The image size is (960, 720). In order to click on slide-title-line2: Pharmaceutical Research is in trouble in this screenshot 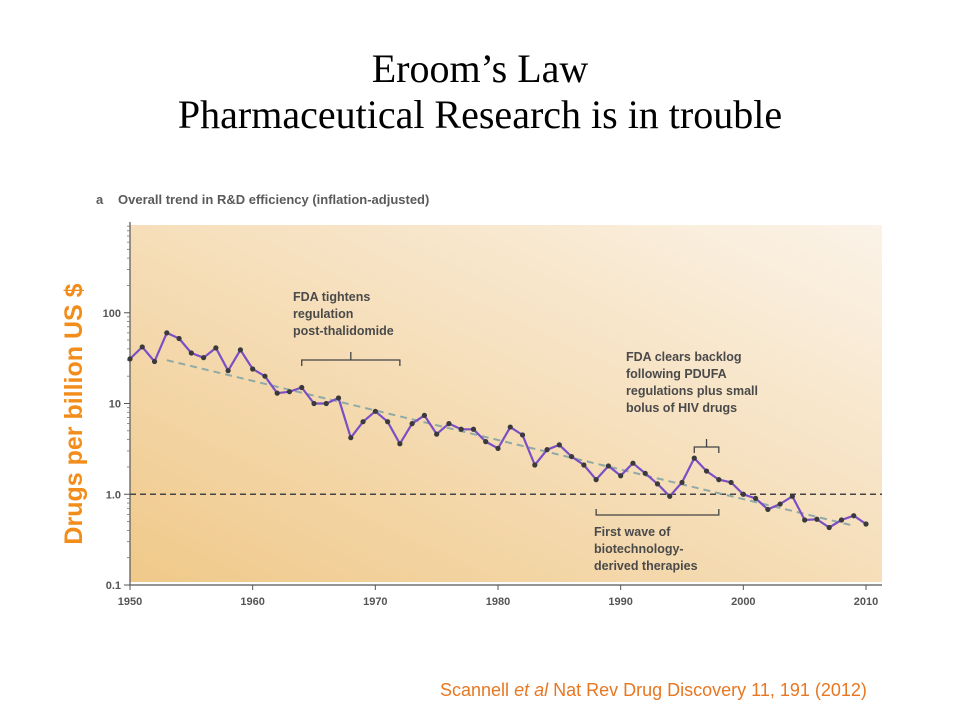, I will do `click(480, 114)`.